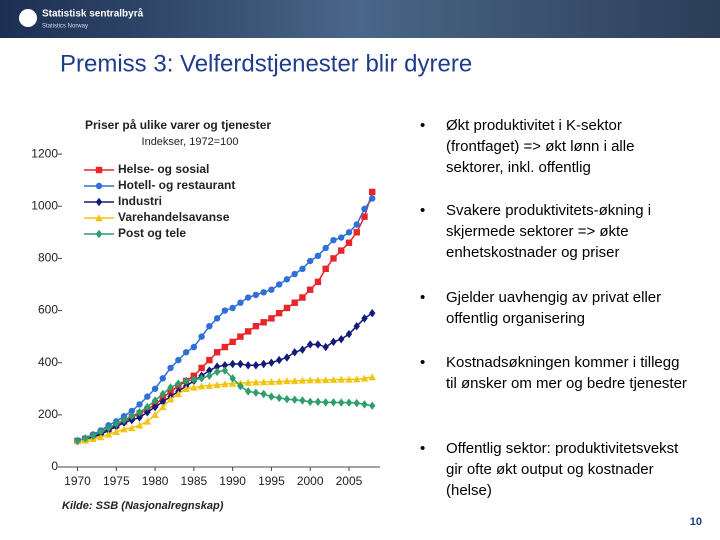  Describe the element at coordinates (310, 481) in the screenshot. I see `x-tick-label: 2000` at that location.